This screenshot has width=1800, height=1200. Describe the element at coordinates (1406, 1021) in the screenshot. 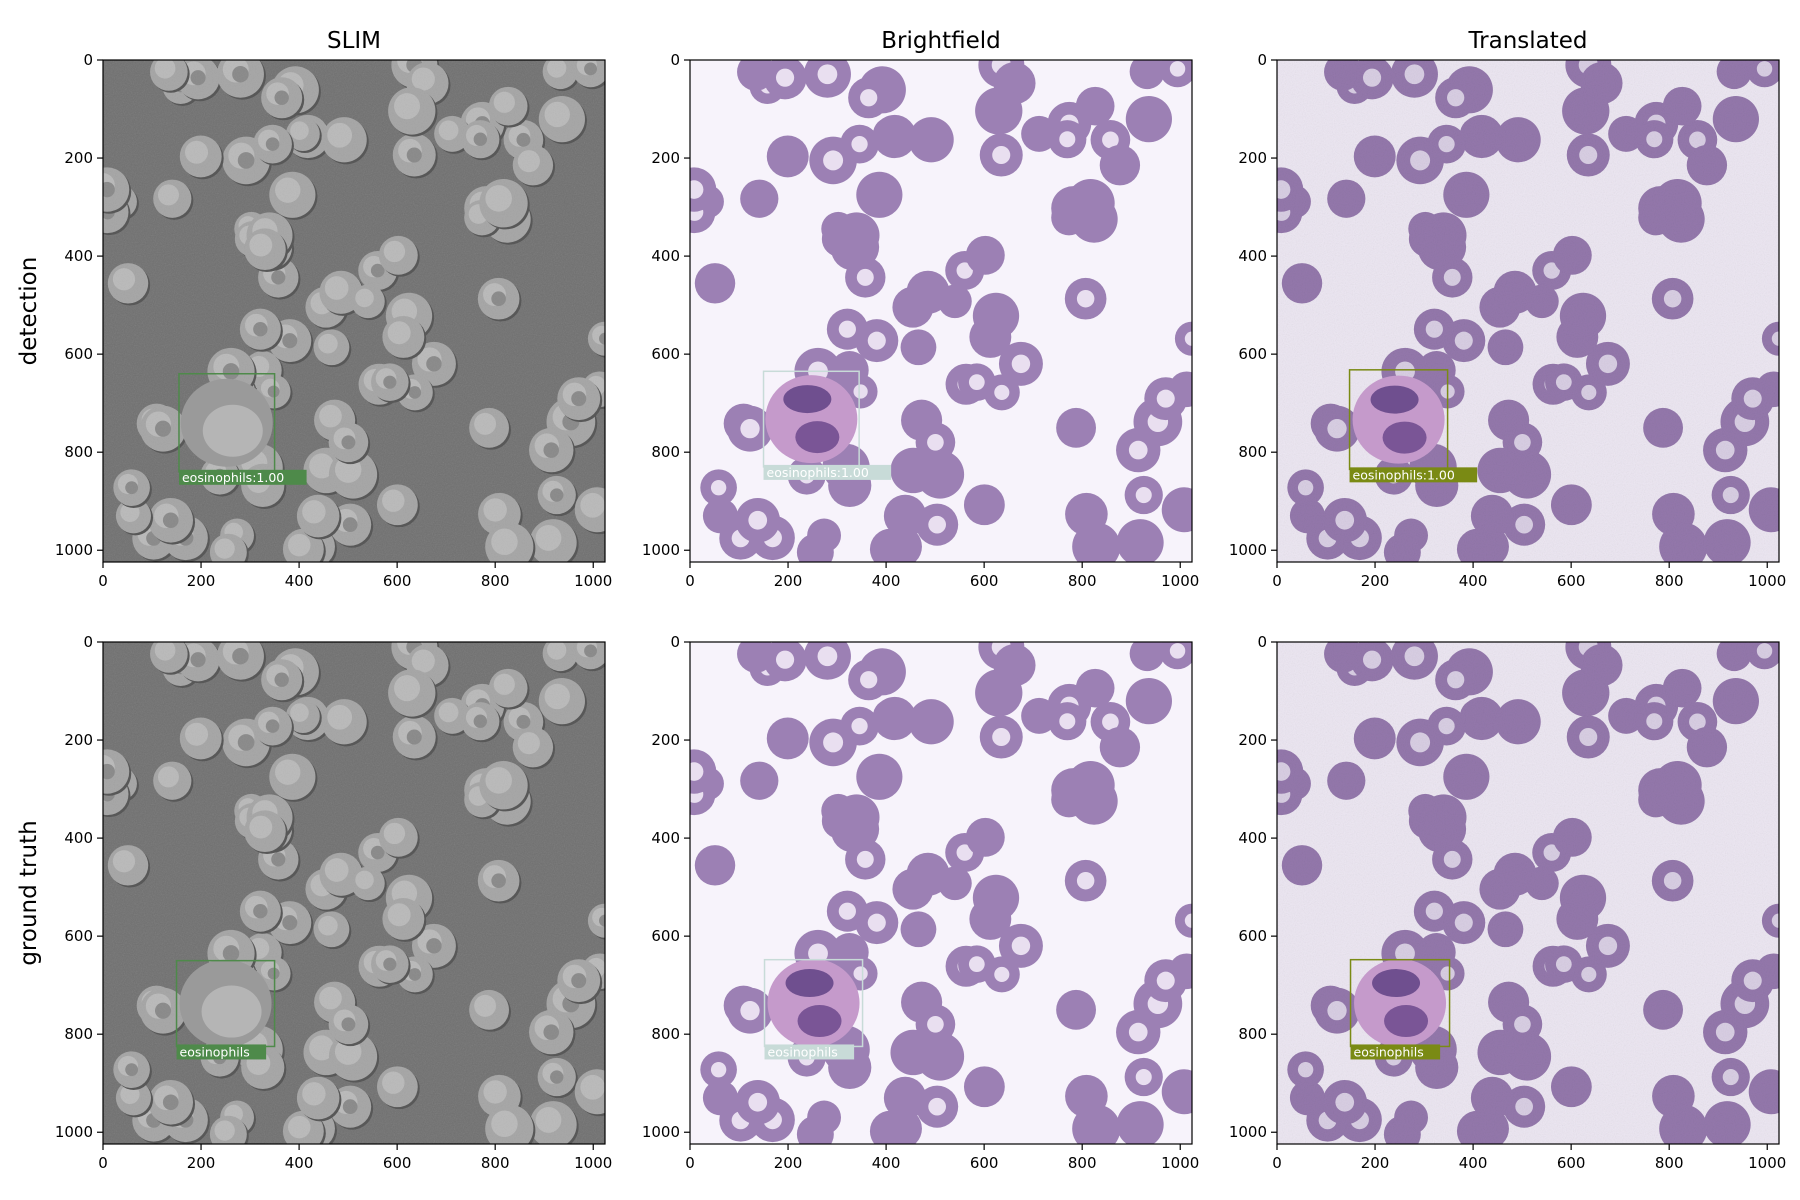

I see `eosinophil-nucleus-lobe` at that location.